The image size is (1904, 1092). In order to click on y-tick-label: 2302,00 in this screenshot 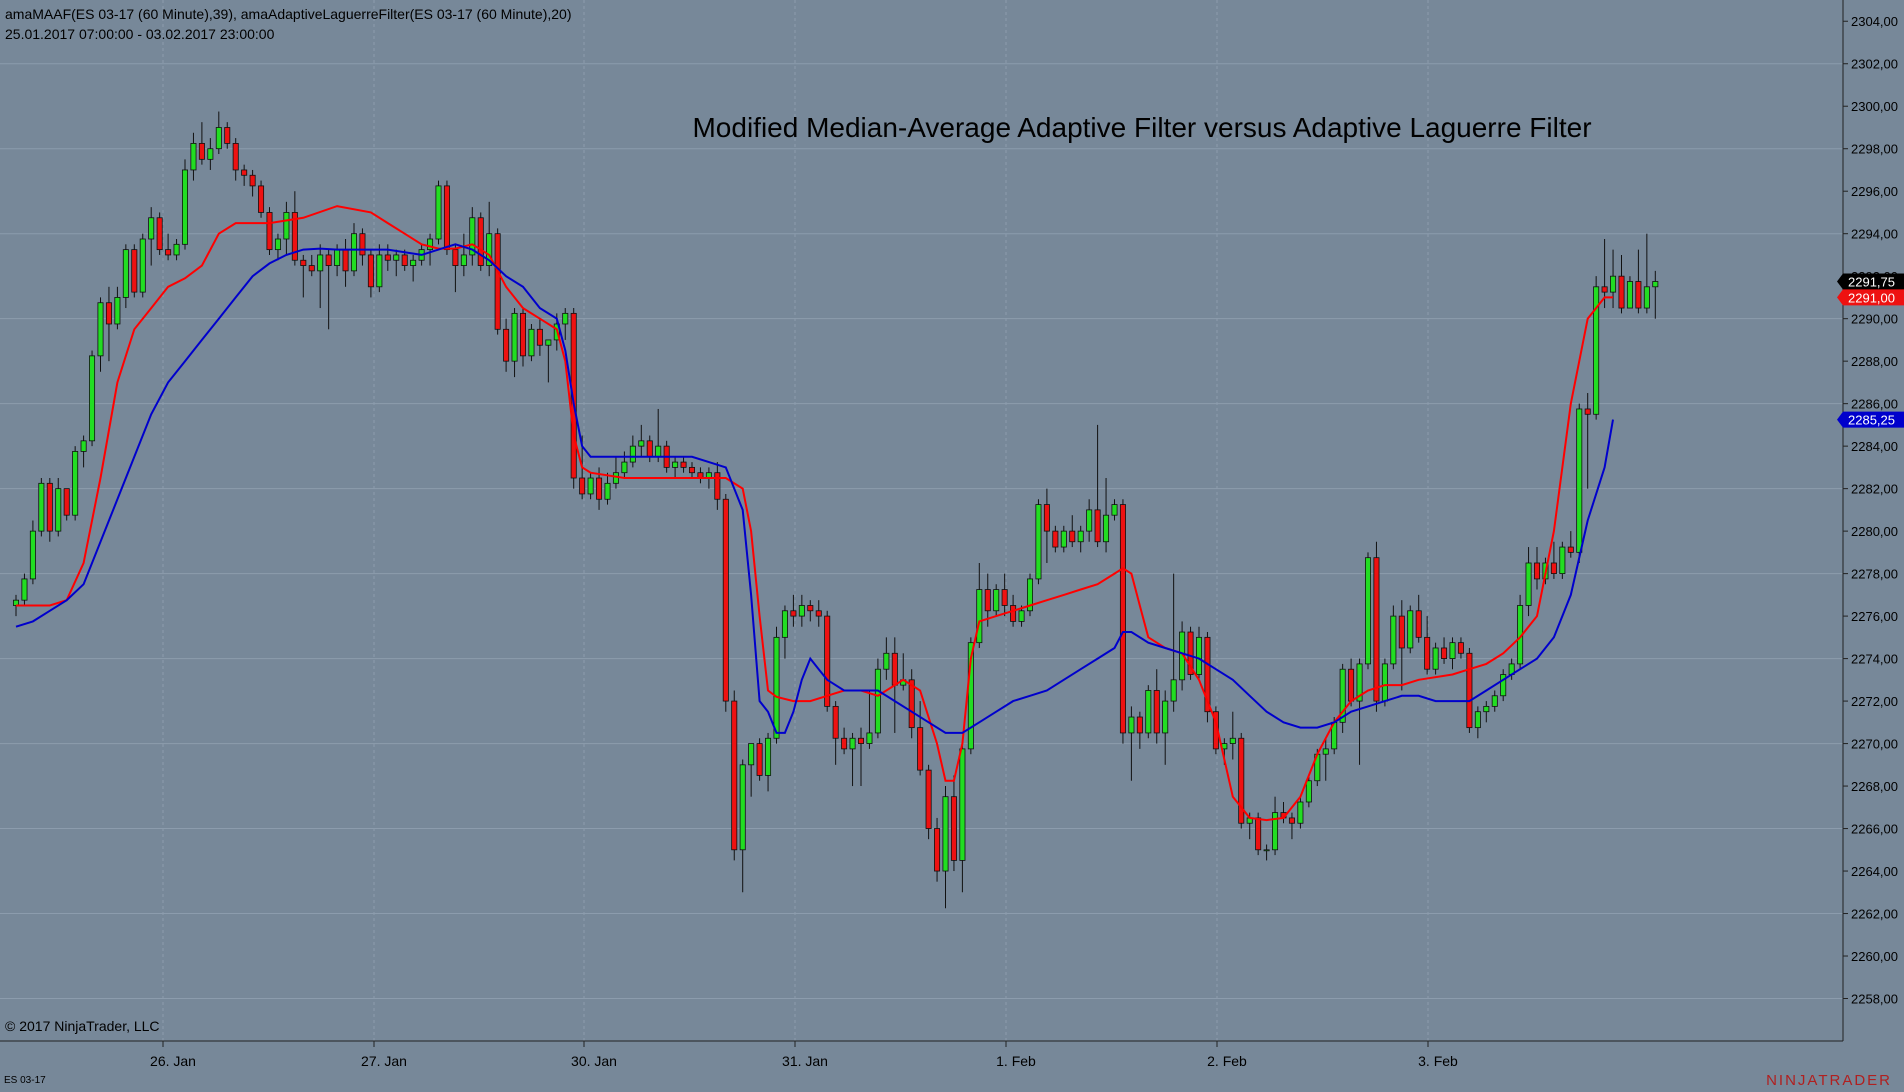, I will do `click(1874, 64)`.